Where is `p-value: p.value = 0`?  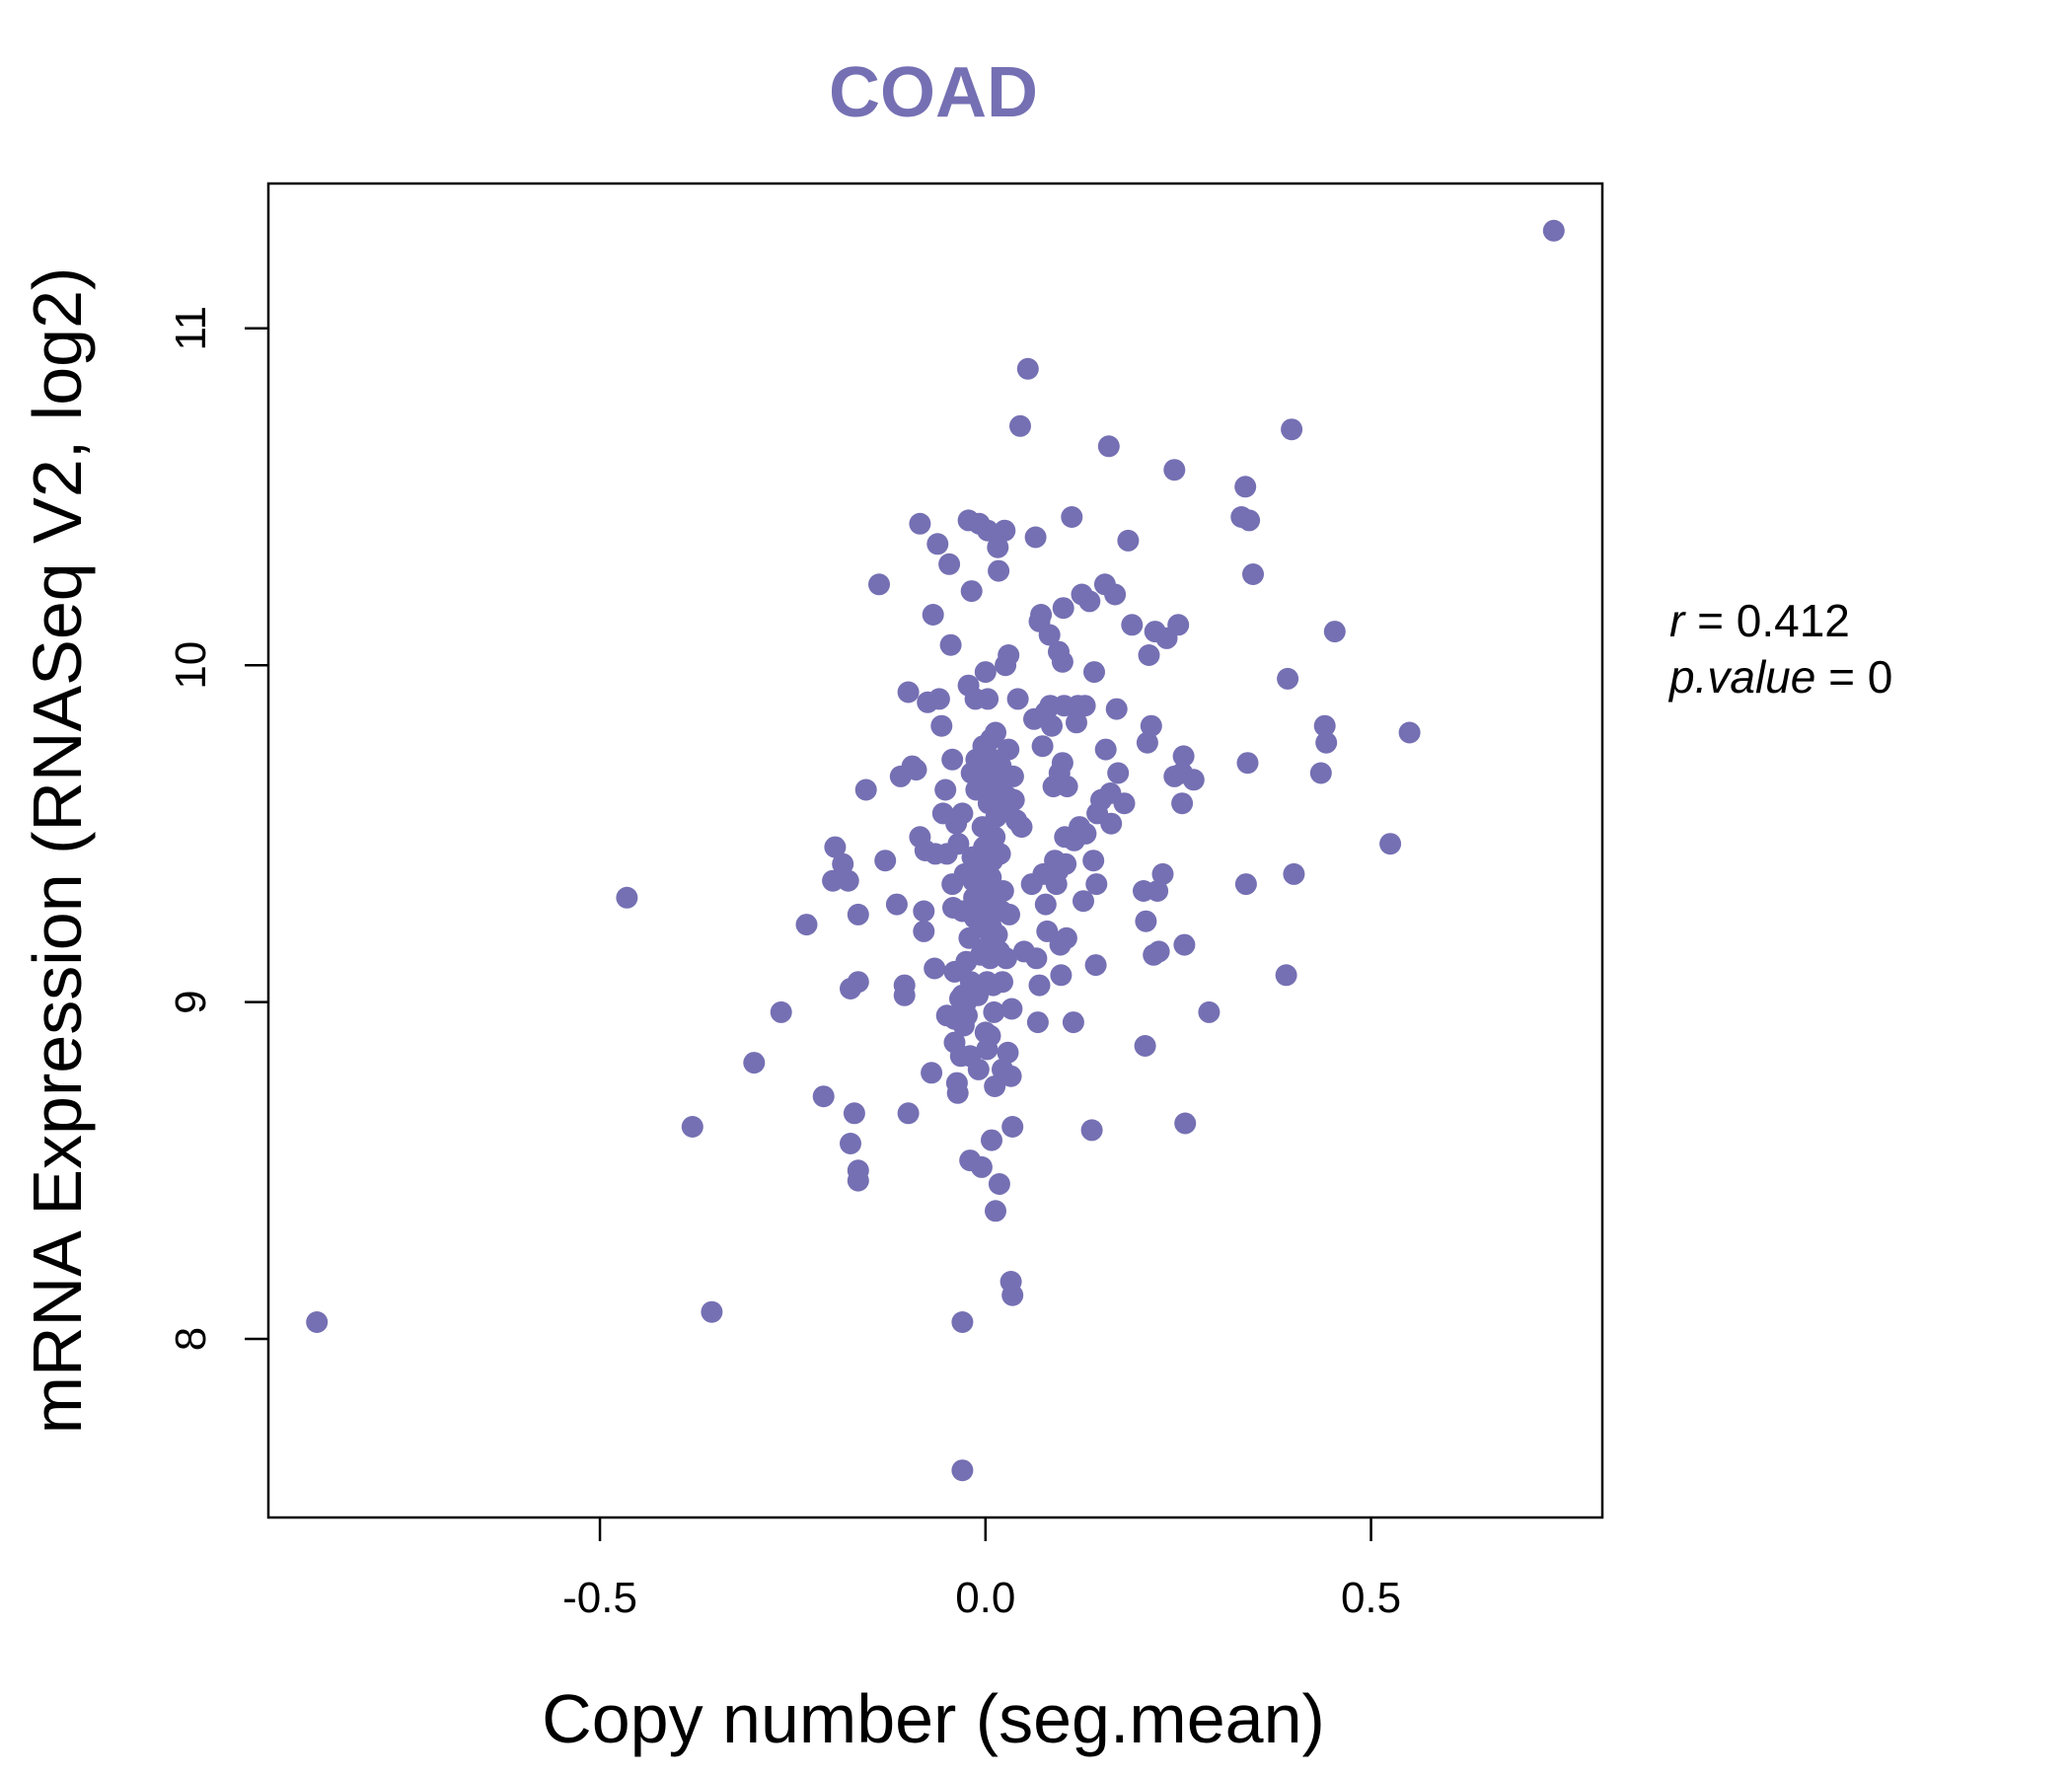 p-value: p.value = 0 is located at coordinates (1780, 677).